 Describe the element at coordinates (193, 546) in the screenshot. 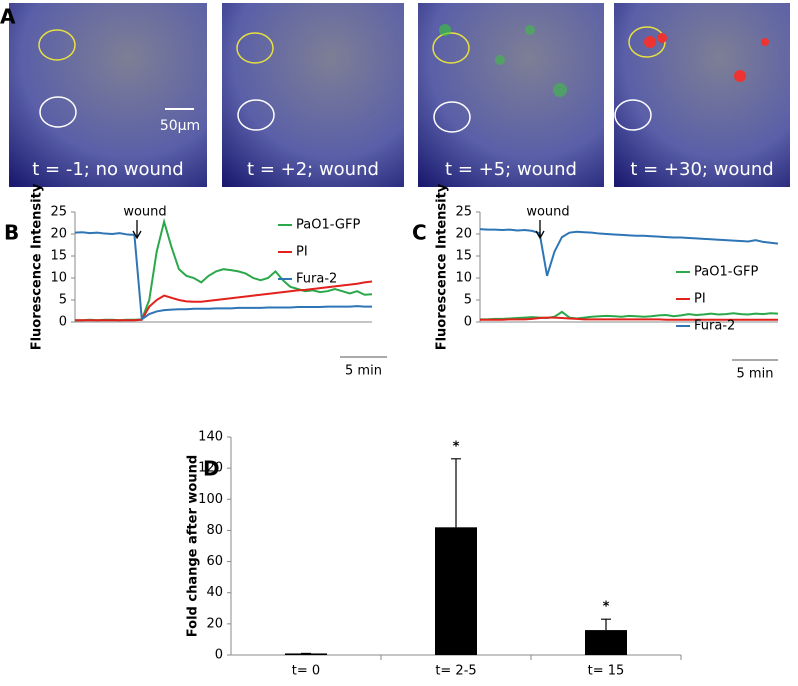

I see `y-axis-label: Fold change after wound` at that location.